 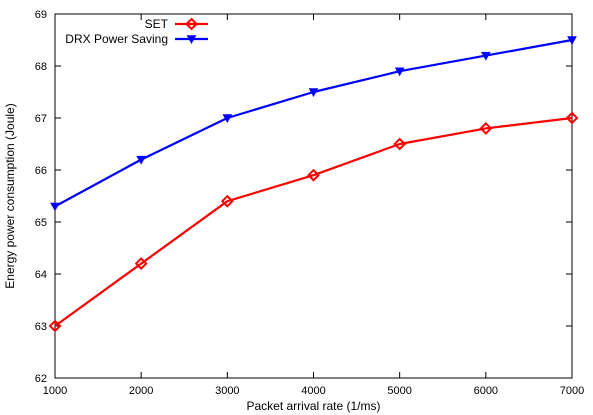 I want to click on y-tick-label: 67, so click(x=41, y=119).